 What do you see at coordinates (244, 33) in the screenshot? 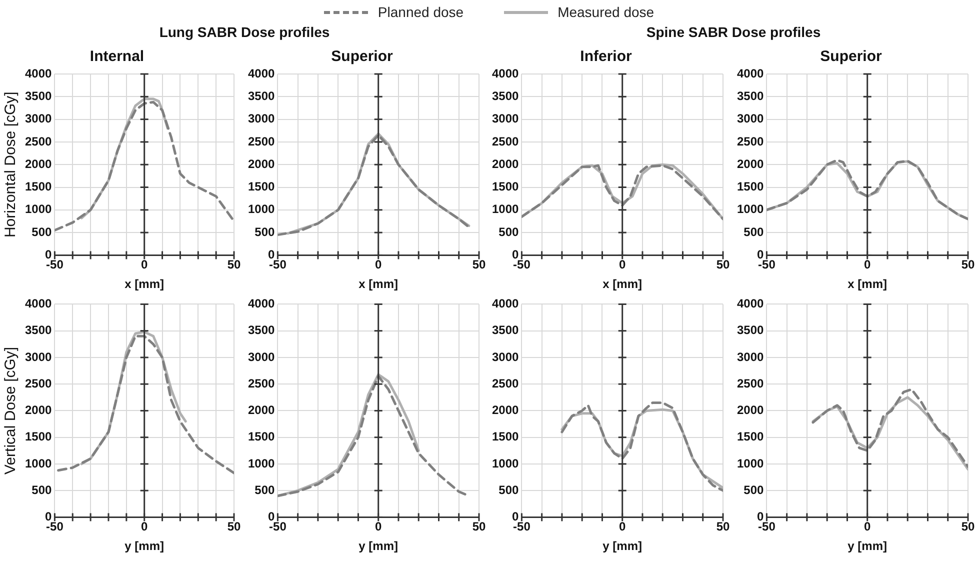
I see `text: Lung SABR Dose profiles` at bounding box center [244, 33].